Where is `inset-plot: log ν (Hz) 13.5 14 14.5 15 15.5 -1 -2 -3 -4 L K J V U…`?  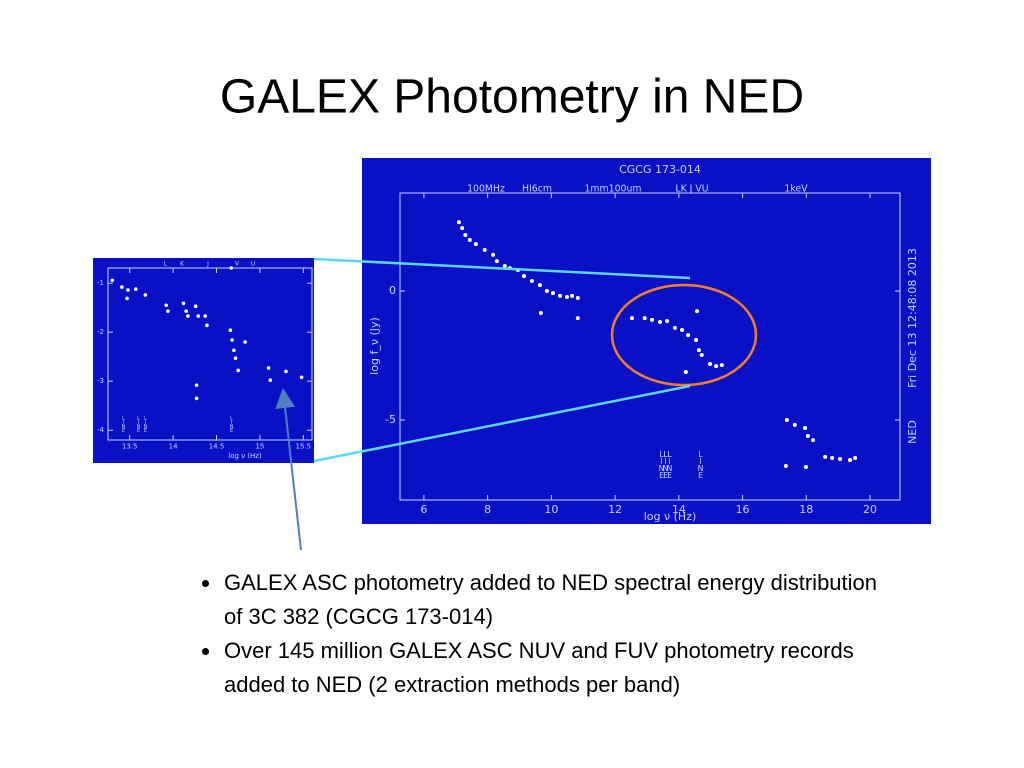 inset-plot: log ν (Hz) 13.5 14 14.5 15 15.5 -1 -2 -3 -4 L K J V U… is located at coordinates (204, 360).